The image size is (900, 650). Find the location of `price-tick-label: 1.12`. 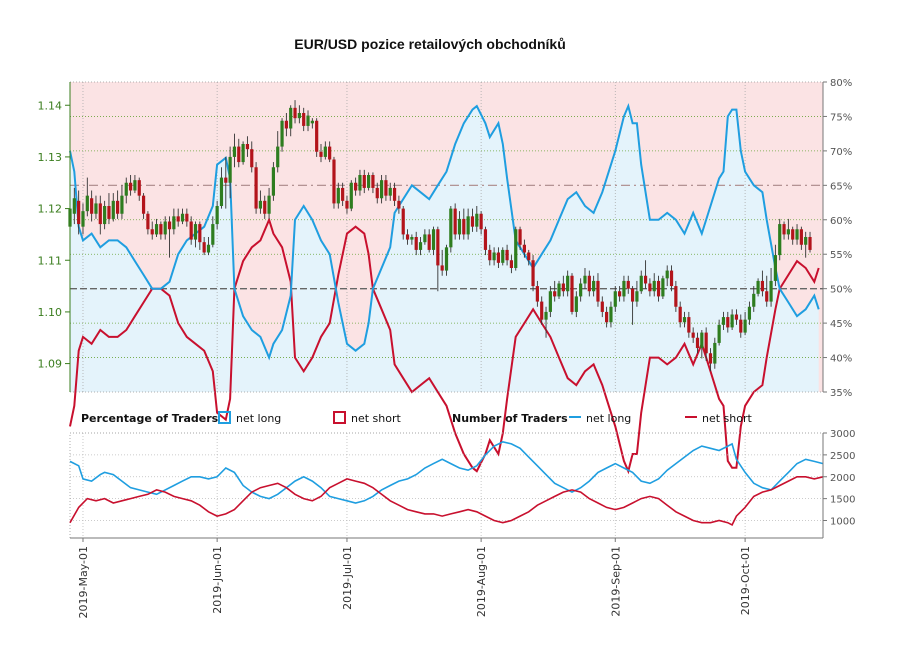

price-tick-label: 1.12 is located at coordinates (50, 209).